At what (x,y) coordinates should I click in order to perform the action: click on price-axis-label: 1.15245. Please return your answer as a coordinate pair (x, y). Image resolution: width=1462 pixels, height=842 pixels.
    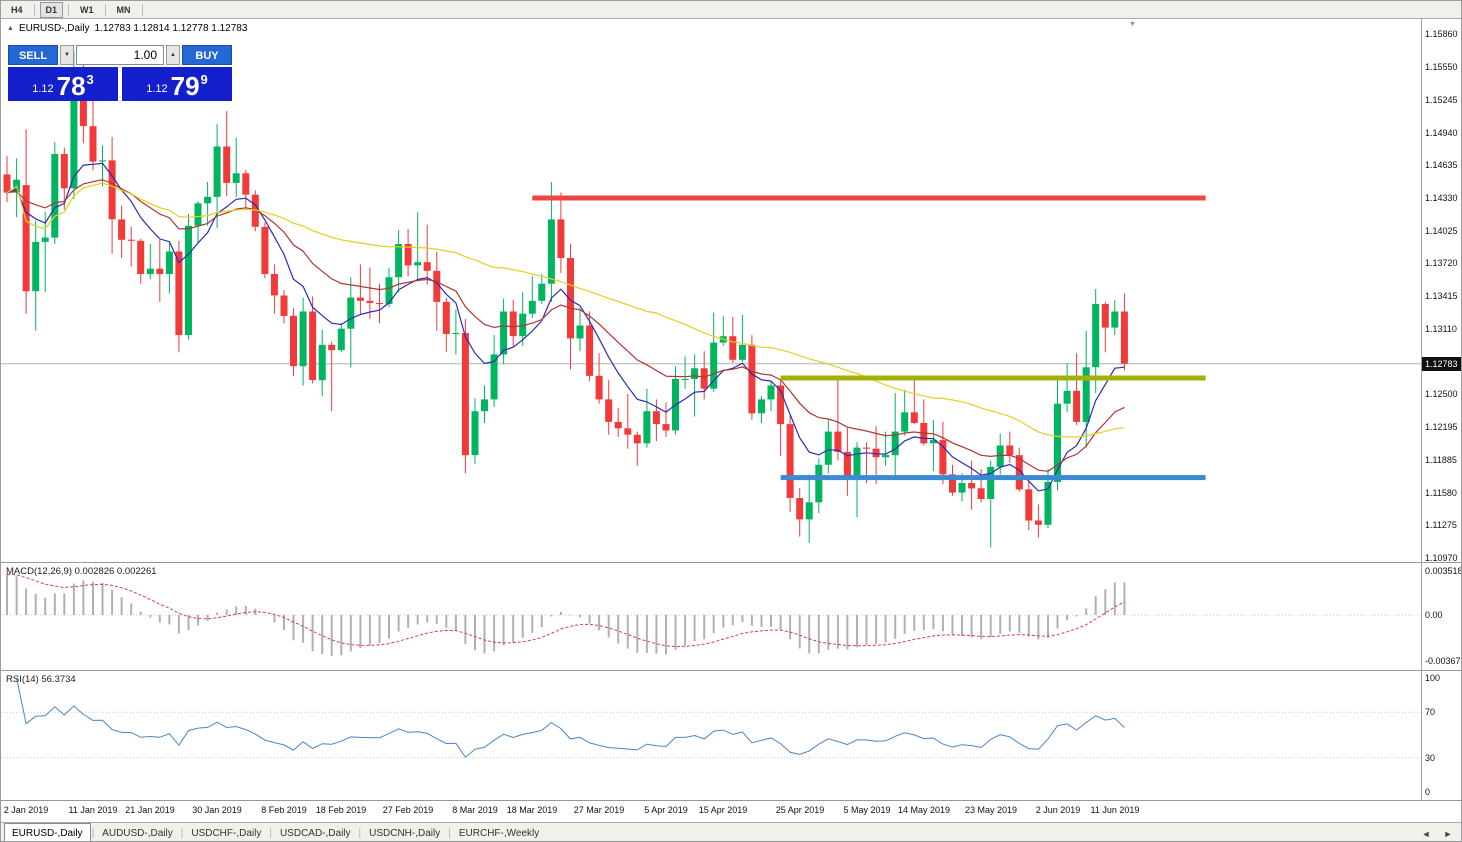
    Looking at the image, I should click on (1441, 100).